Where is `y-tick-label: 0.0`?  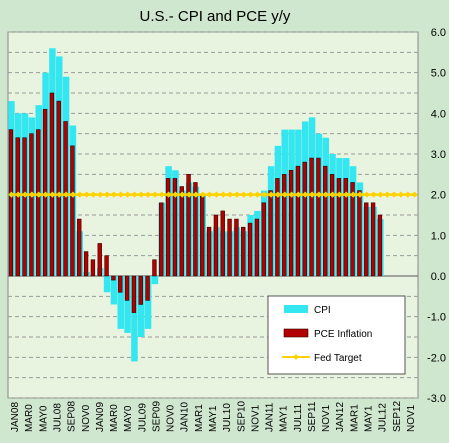 y-tick-label: 0.0 is located at coordinates (438, 277).